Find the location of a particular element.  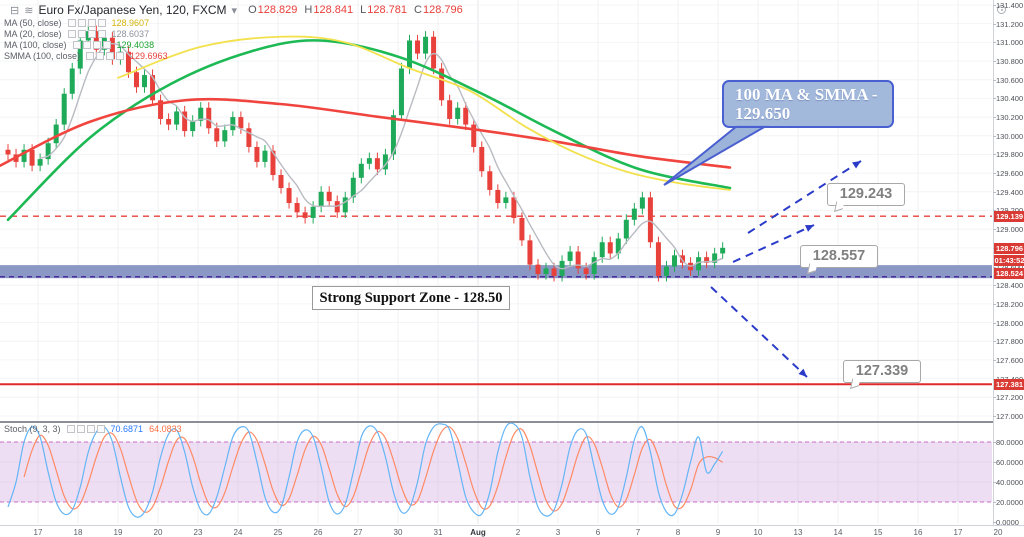

price-tick: 130.400 is located at coordinates (1008, 99).